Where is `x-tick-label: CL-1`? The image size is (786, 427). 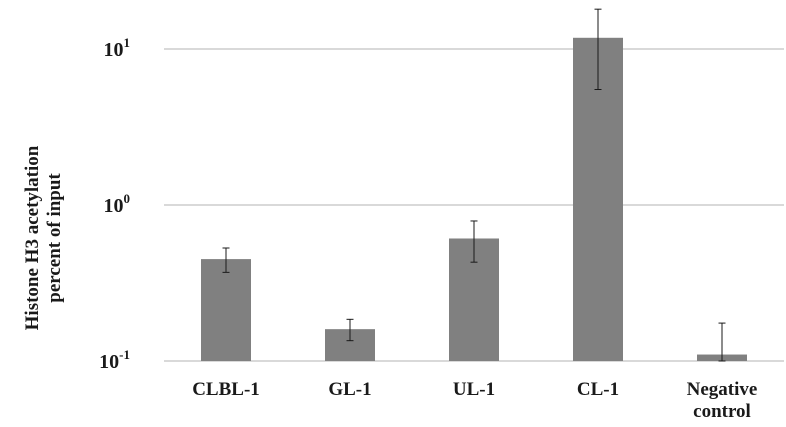
x-tick-label: CL-1 is located at coordinates (598, 389).